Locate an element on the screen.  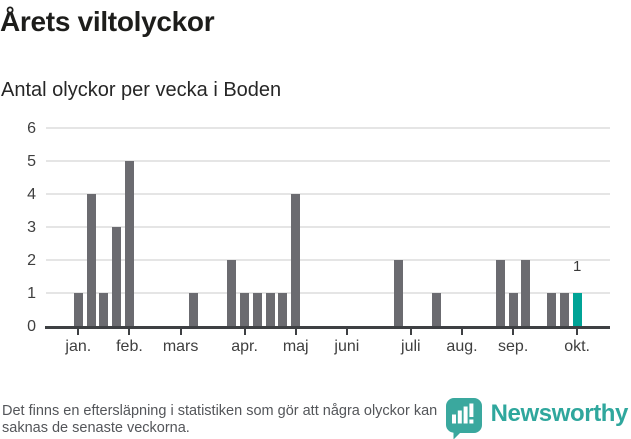
y-axis-label-6: 6 is located at coordinates (31, 128).